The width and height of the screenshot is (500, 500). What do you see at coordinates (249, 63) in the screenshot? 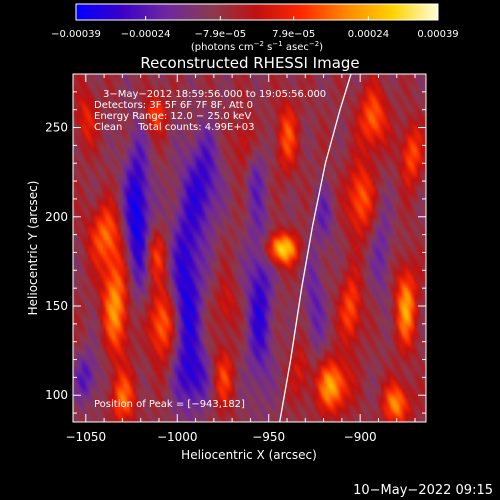
I see `plot-title: Reconstructed RHESSI Image` at bounding box center [249, 63].